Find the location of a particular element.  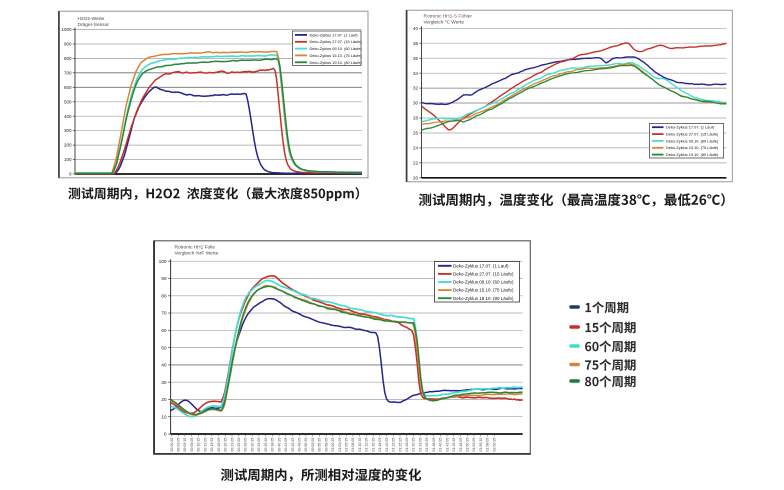

svg-text: 00:08:05 is located at coordinates (192, 445).